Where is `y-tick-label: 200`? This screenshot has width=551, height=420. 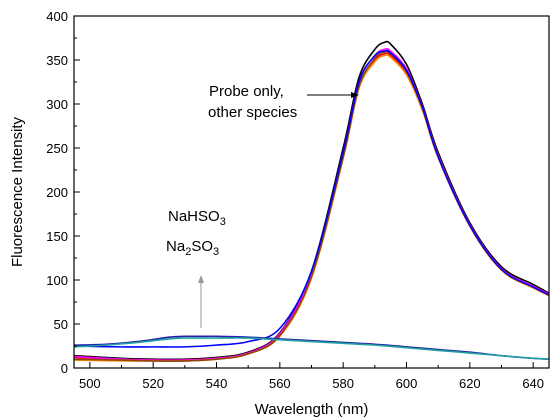
y-tick-label: 200 is located at coordinates (57, 192).